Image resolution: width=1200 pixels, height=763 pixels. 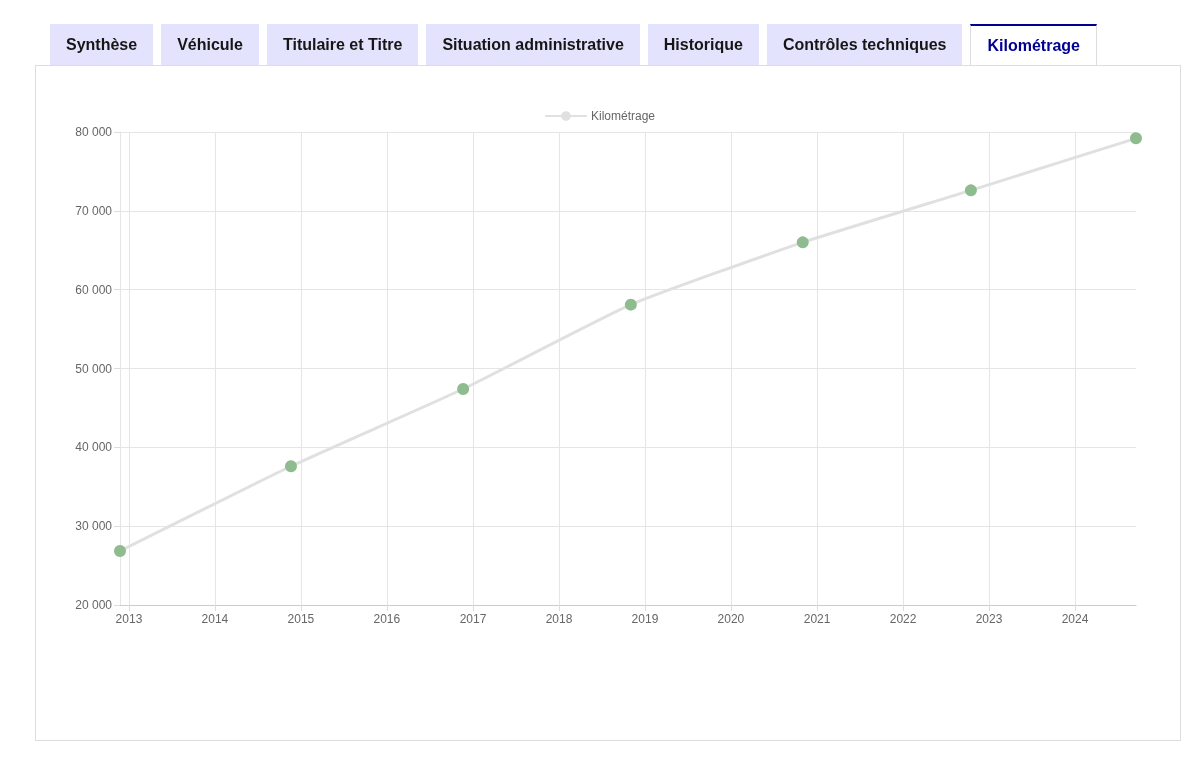 I want to click on x-tick-label: 2016, so click(x=387, y=619).